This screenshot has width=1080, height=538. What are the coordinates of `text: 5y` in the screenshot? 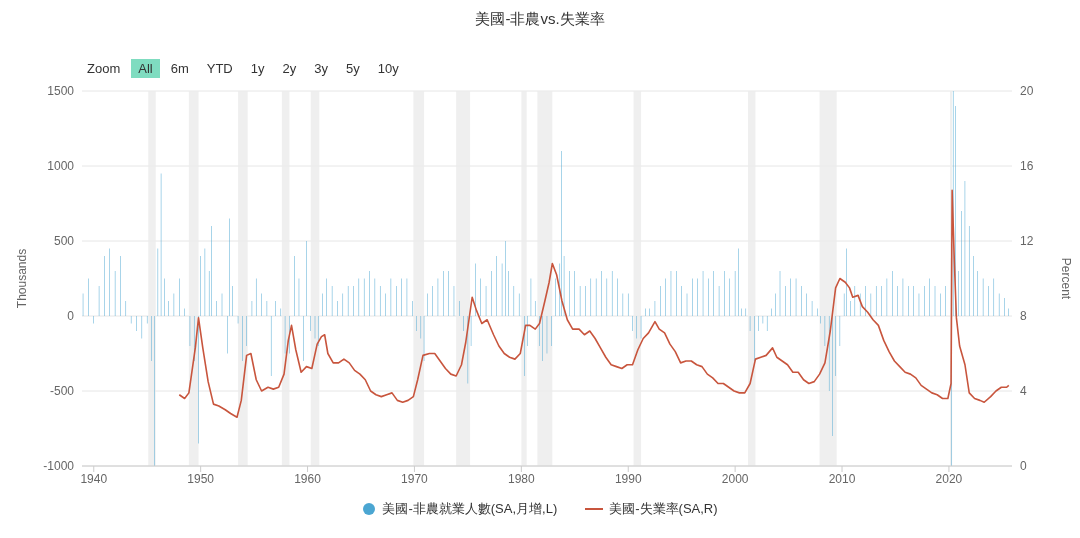 It's located at (352, 68).